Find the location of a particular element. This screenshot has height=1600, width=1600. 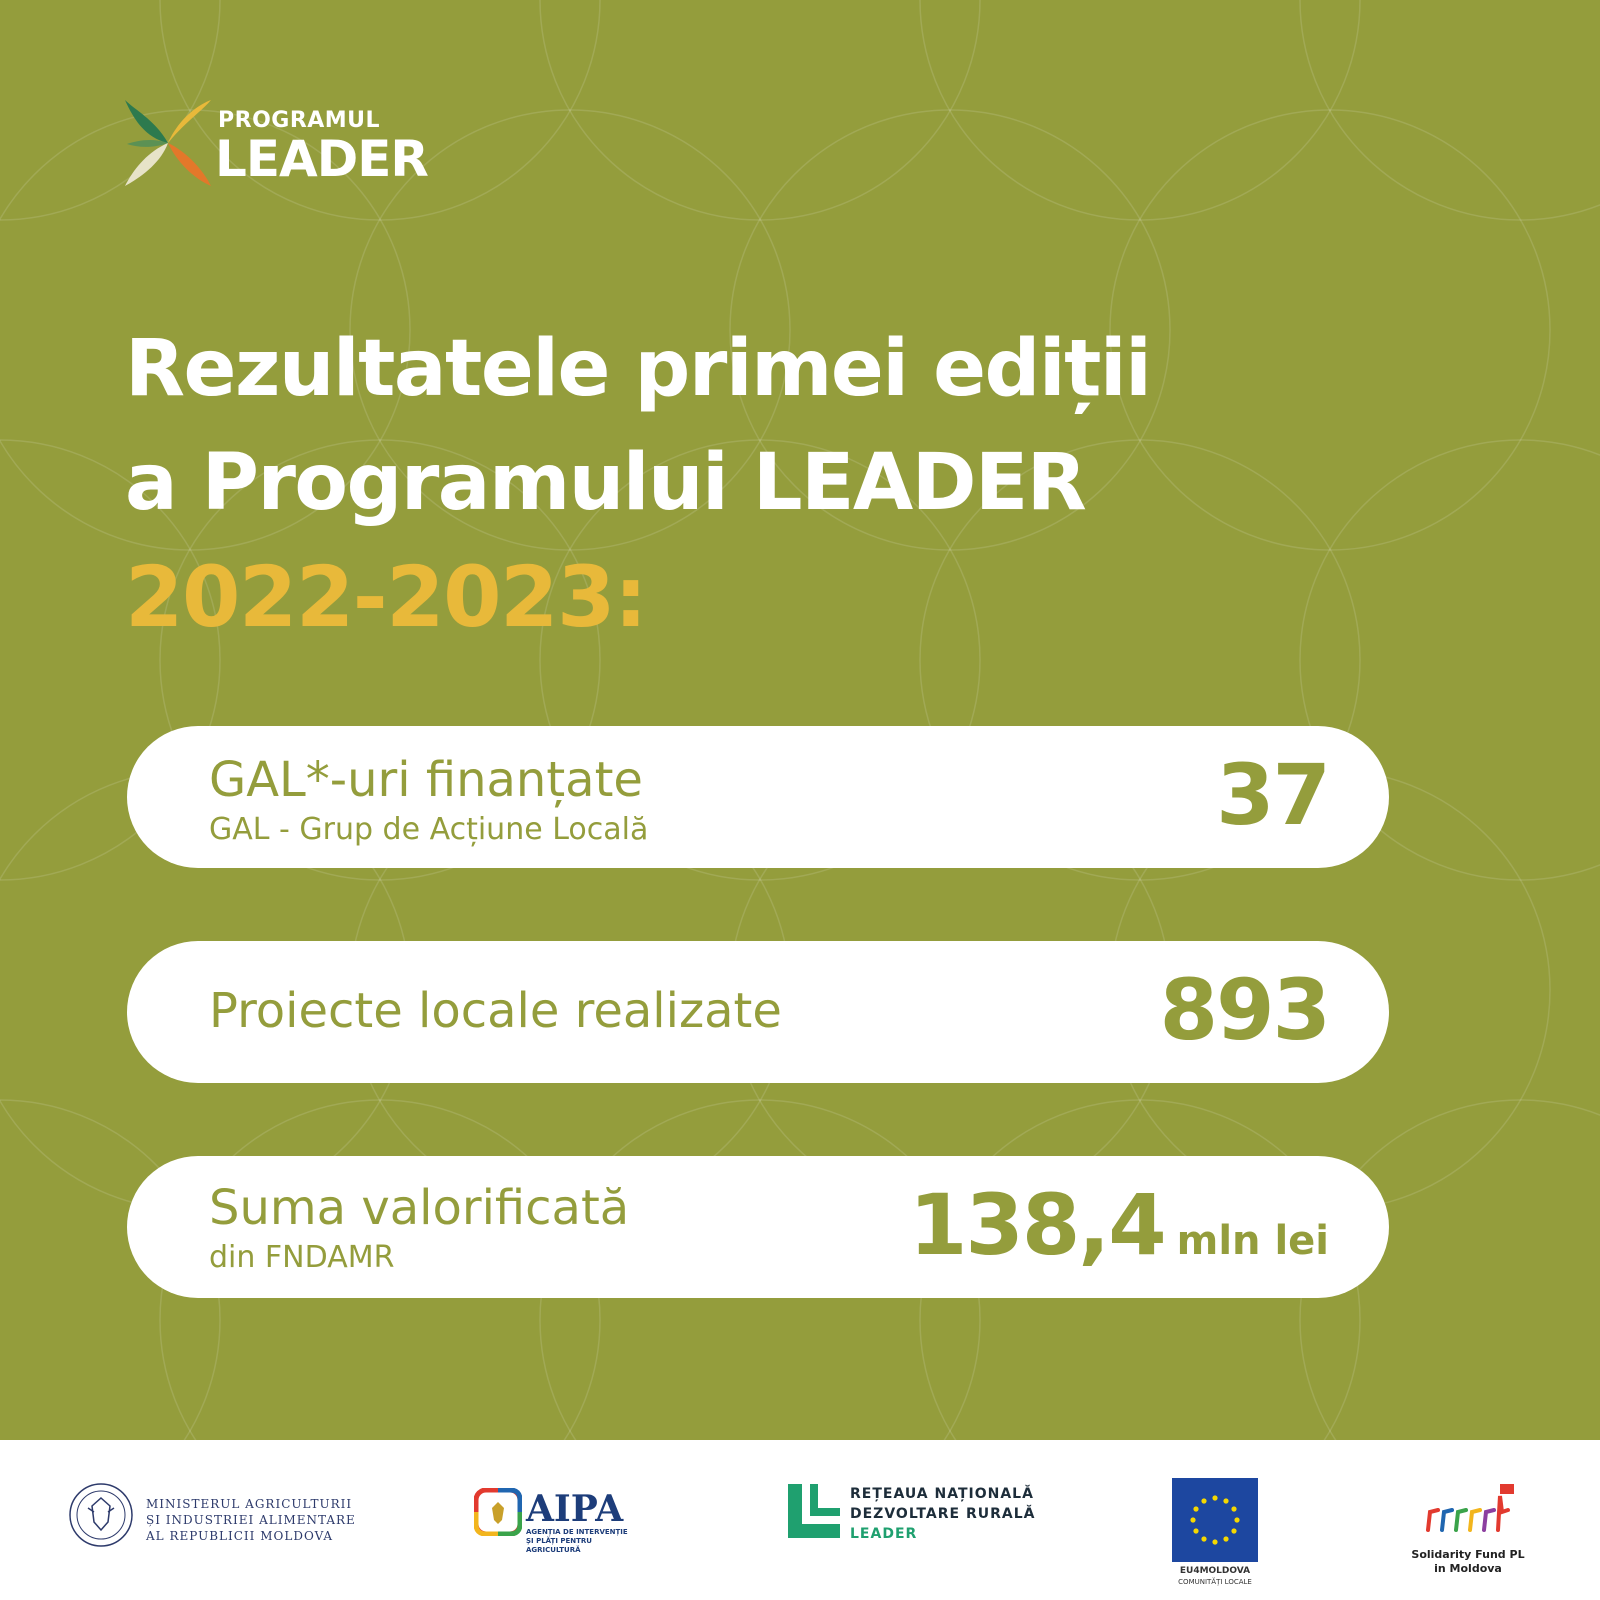

ministry-line-2: ȘI INDUSTRIEI ALIMENTARE is located at coordinates (251, 1520).